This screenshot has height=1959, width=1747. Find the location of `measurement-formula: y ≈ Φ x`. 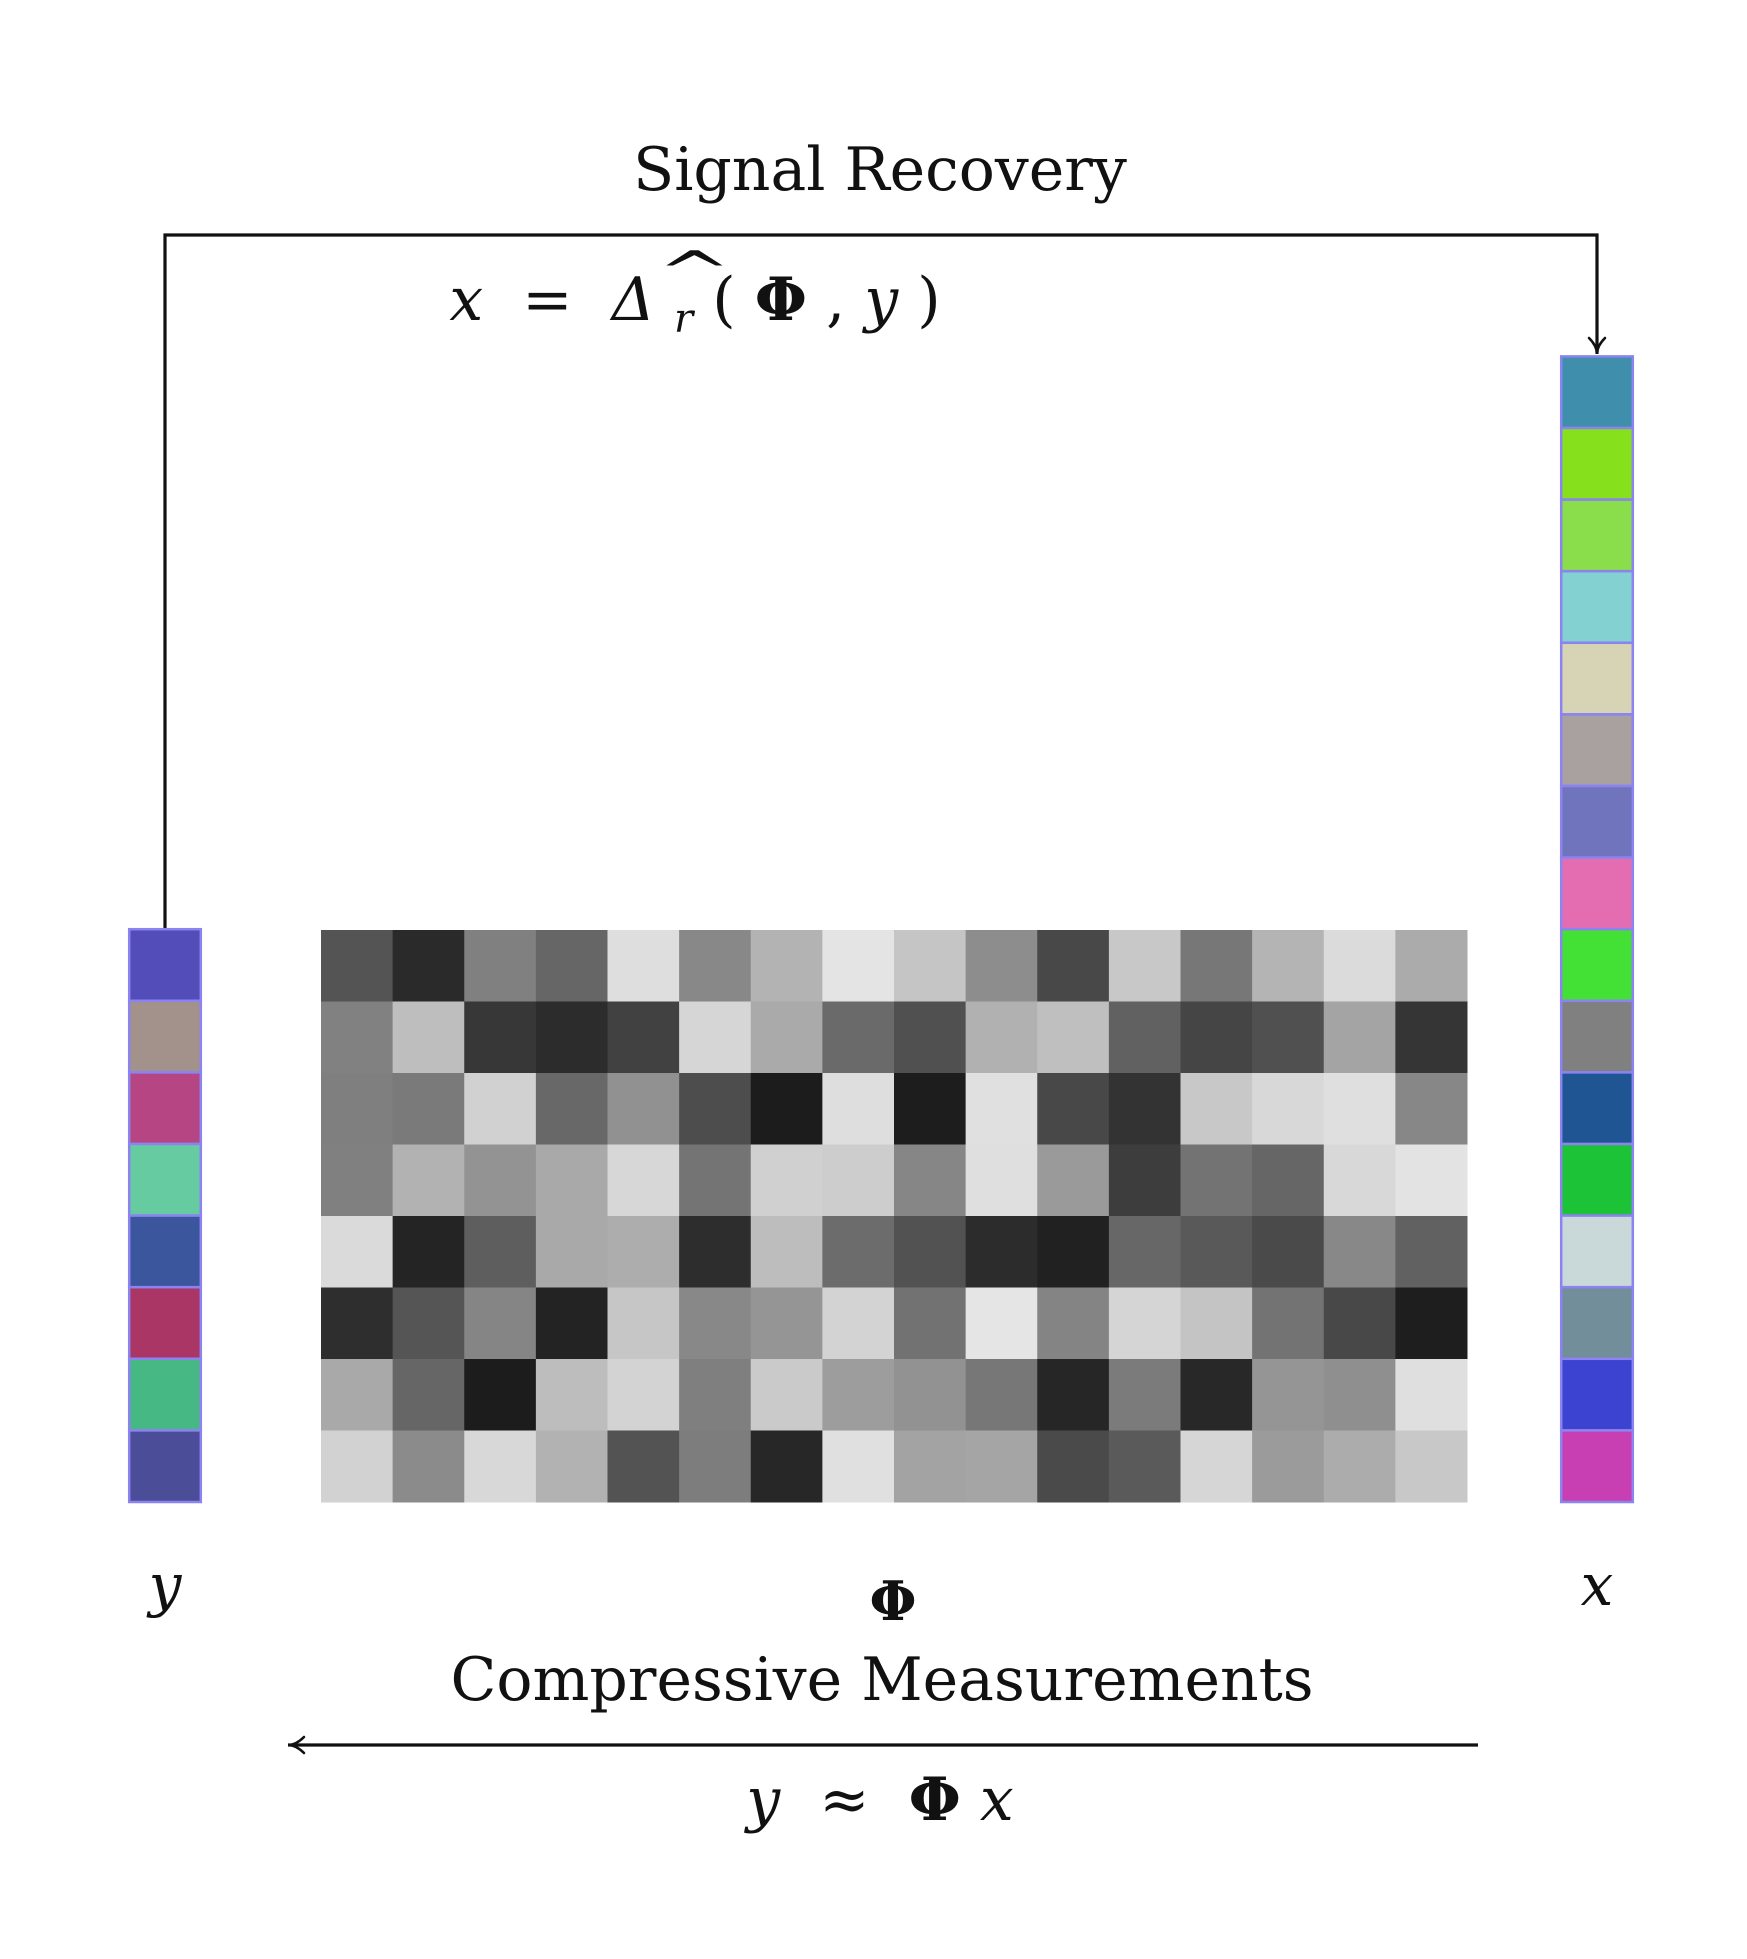

measurement-formula: y ≈ Φ x is located at coordinates (878, 1800).